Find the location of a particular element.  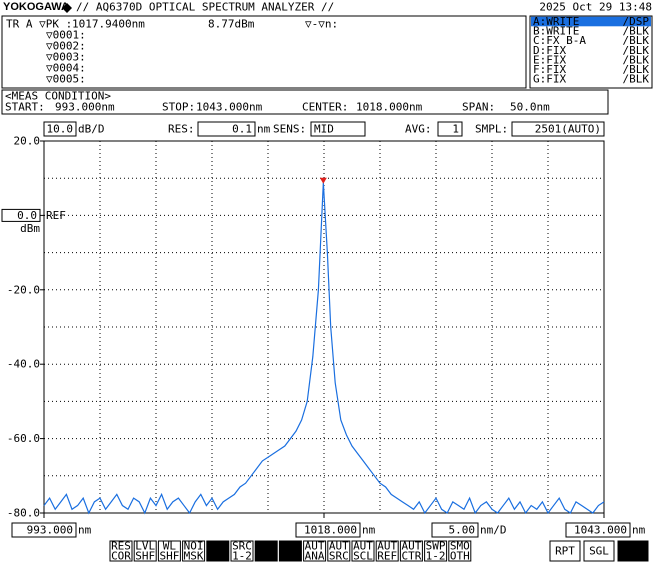

soft-key-label: OFS is located at coordinates (290, 556).